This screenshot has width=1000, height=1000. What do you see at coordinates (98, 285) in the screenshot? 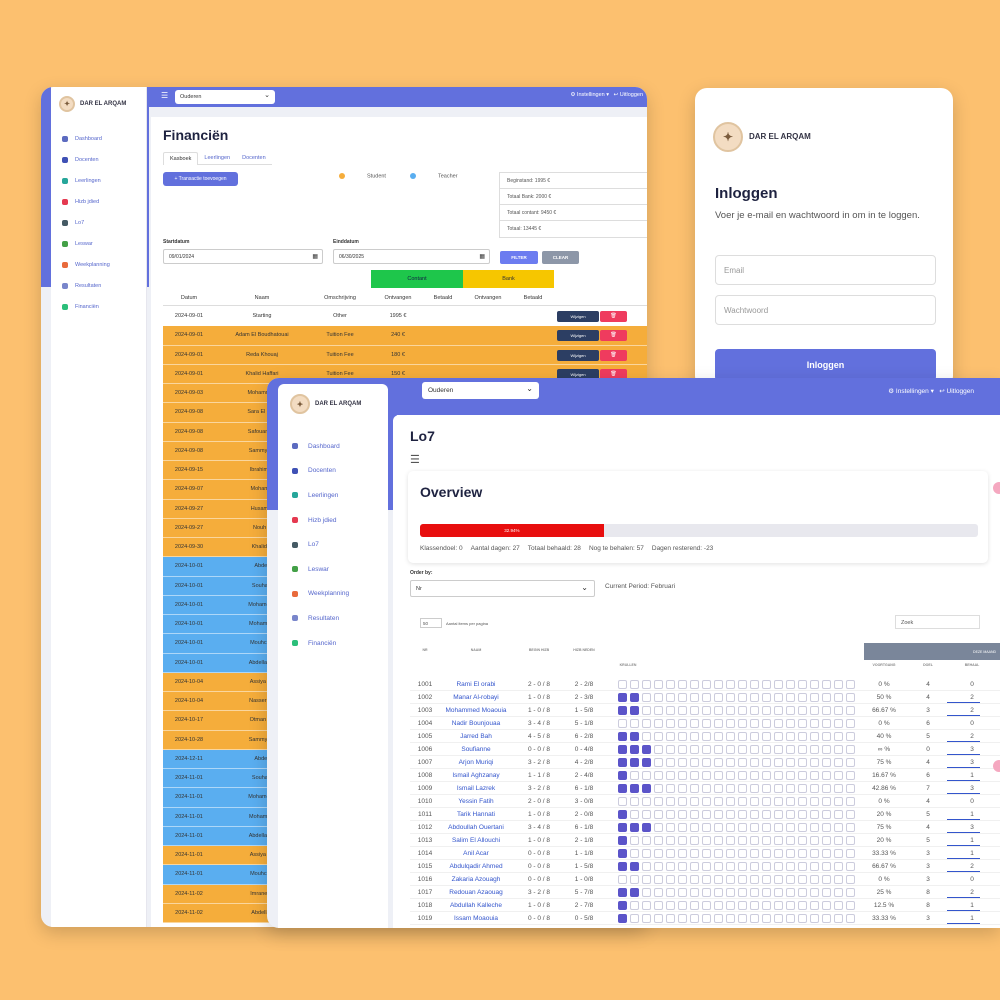
I see `sidebar-item: Resultaten` at bounding box center [98, 285].